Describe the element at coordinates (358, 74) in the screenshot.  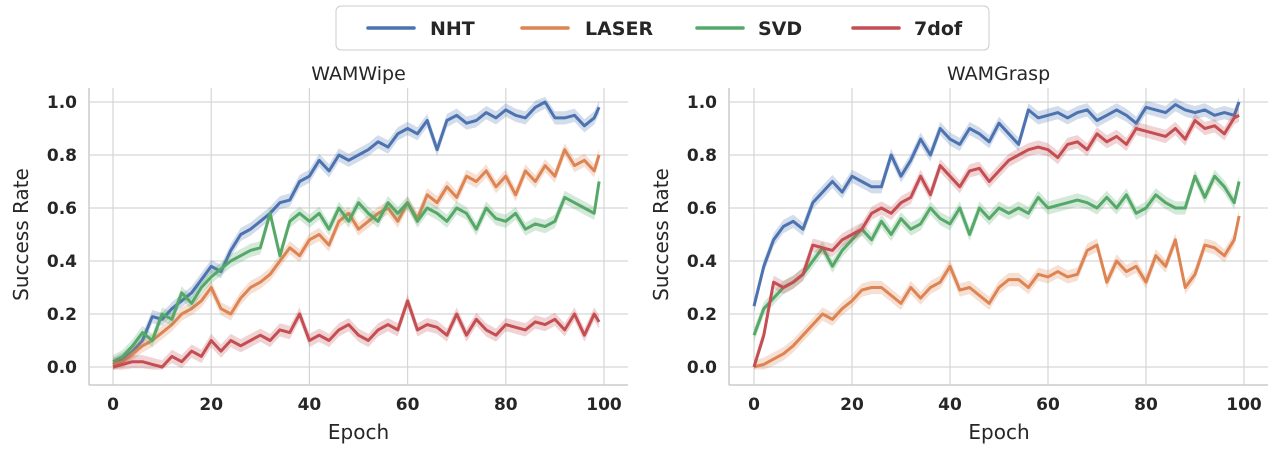
I see `chart-title: WAMWipe` at that location.